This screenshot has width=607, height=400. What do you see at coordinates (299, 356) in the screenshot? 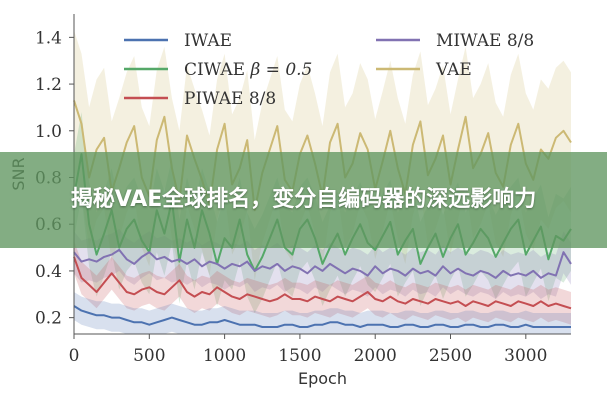
I see `x-tick-label: 1500` at bounding box center [299, 356].